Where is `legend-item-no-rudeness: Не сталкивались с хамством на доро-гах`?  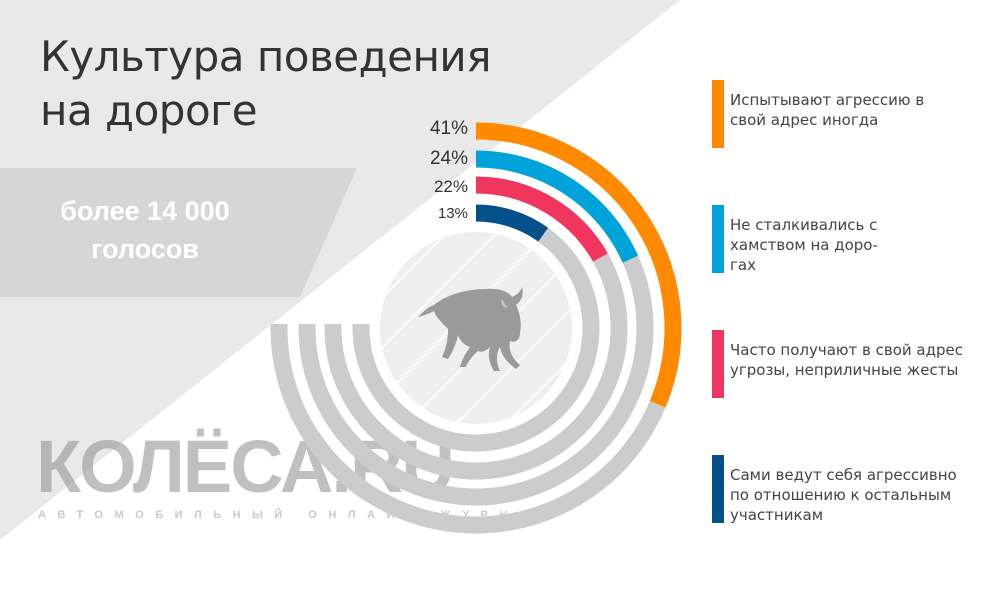
legend-item-no-rudeness: Не сталкивались с хамством на доро-гах is located at coordinates (847, 239).